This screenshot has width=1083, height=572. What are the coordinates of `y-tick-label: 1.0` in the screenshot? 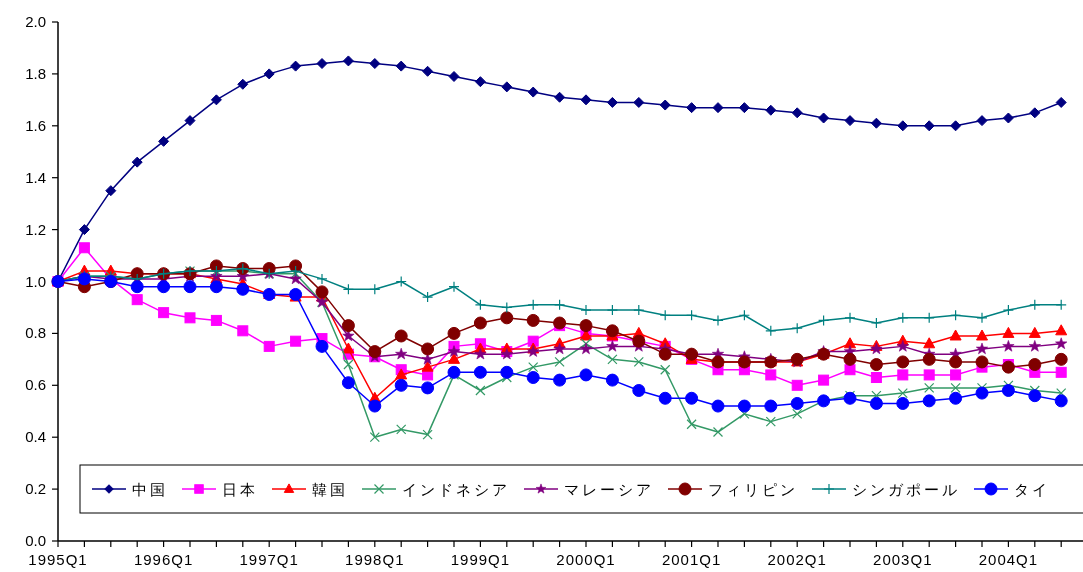 It's located at (35, 281).